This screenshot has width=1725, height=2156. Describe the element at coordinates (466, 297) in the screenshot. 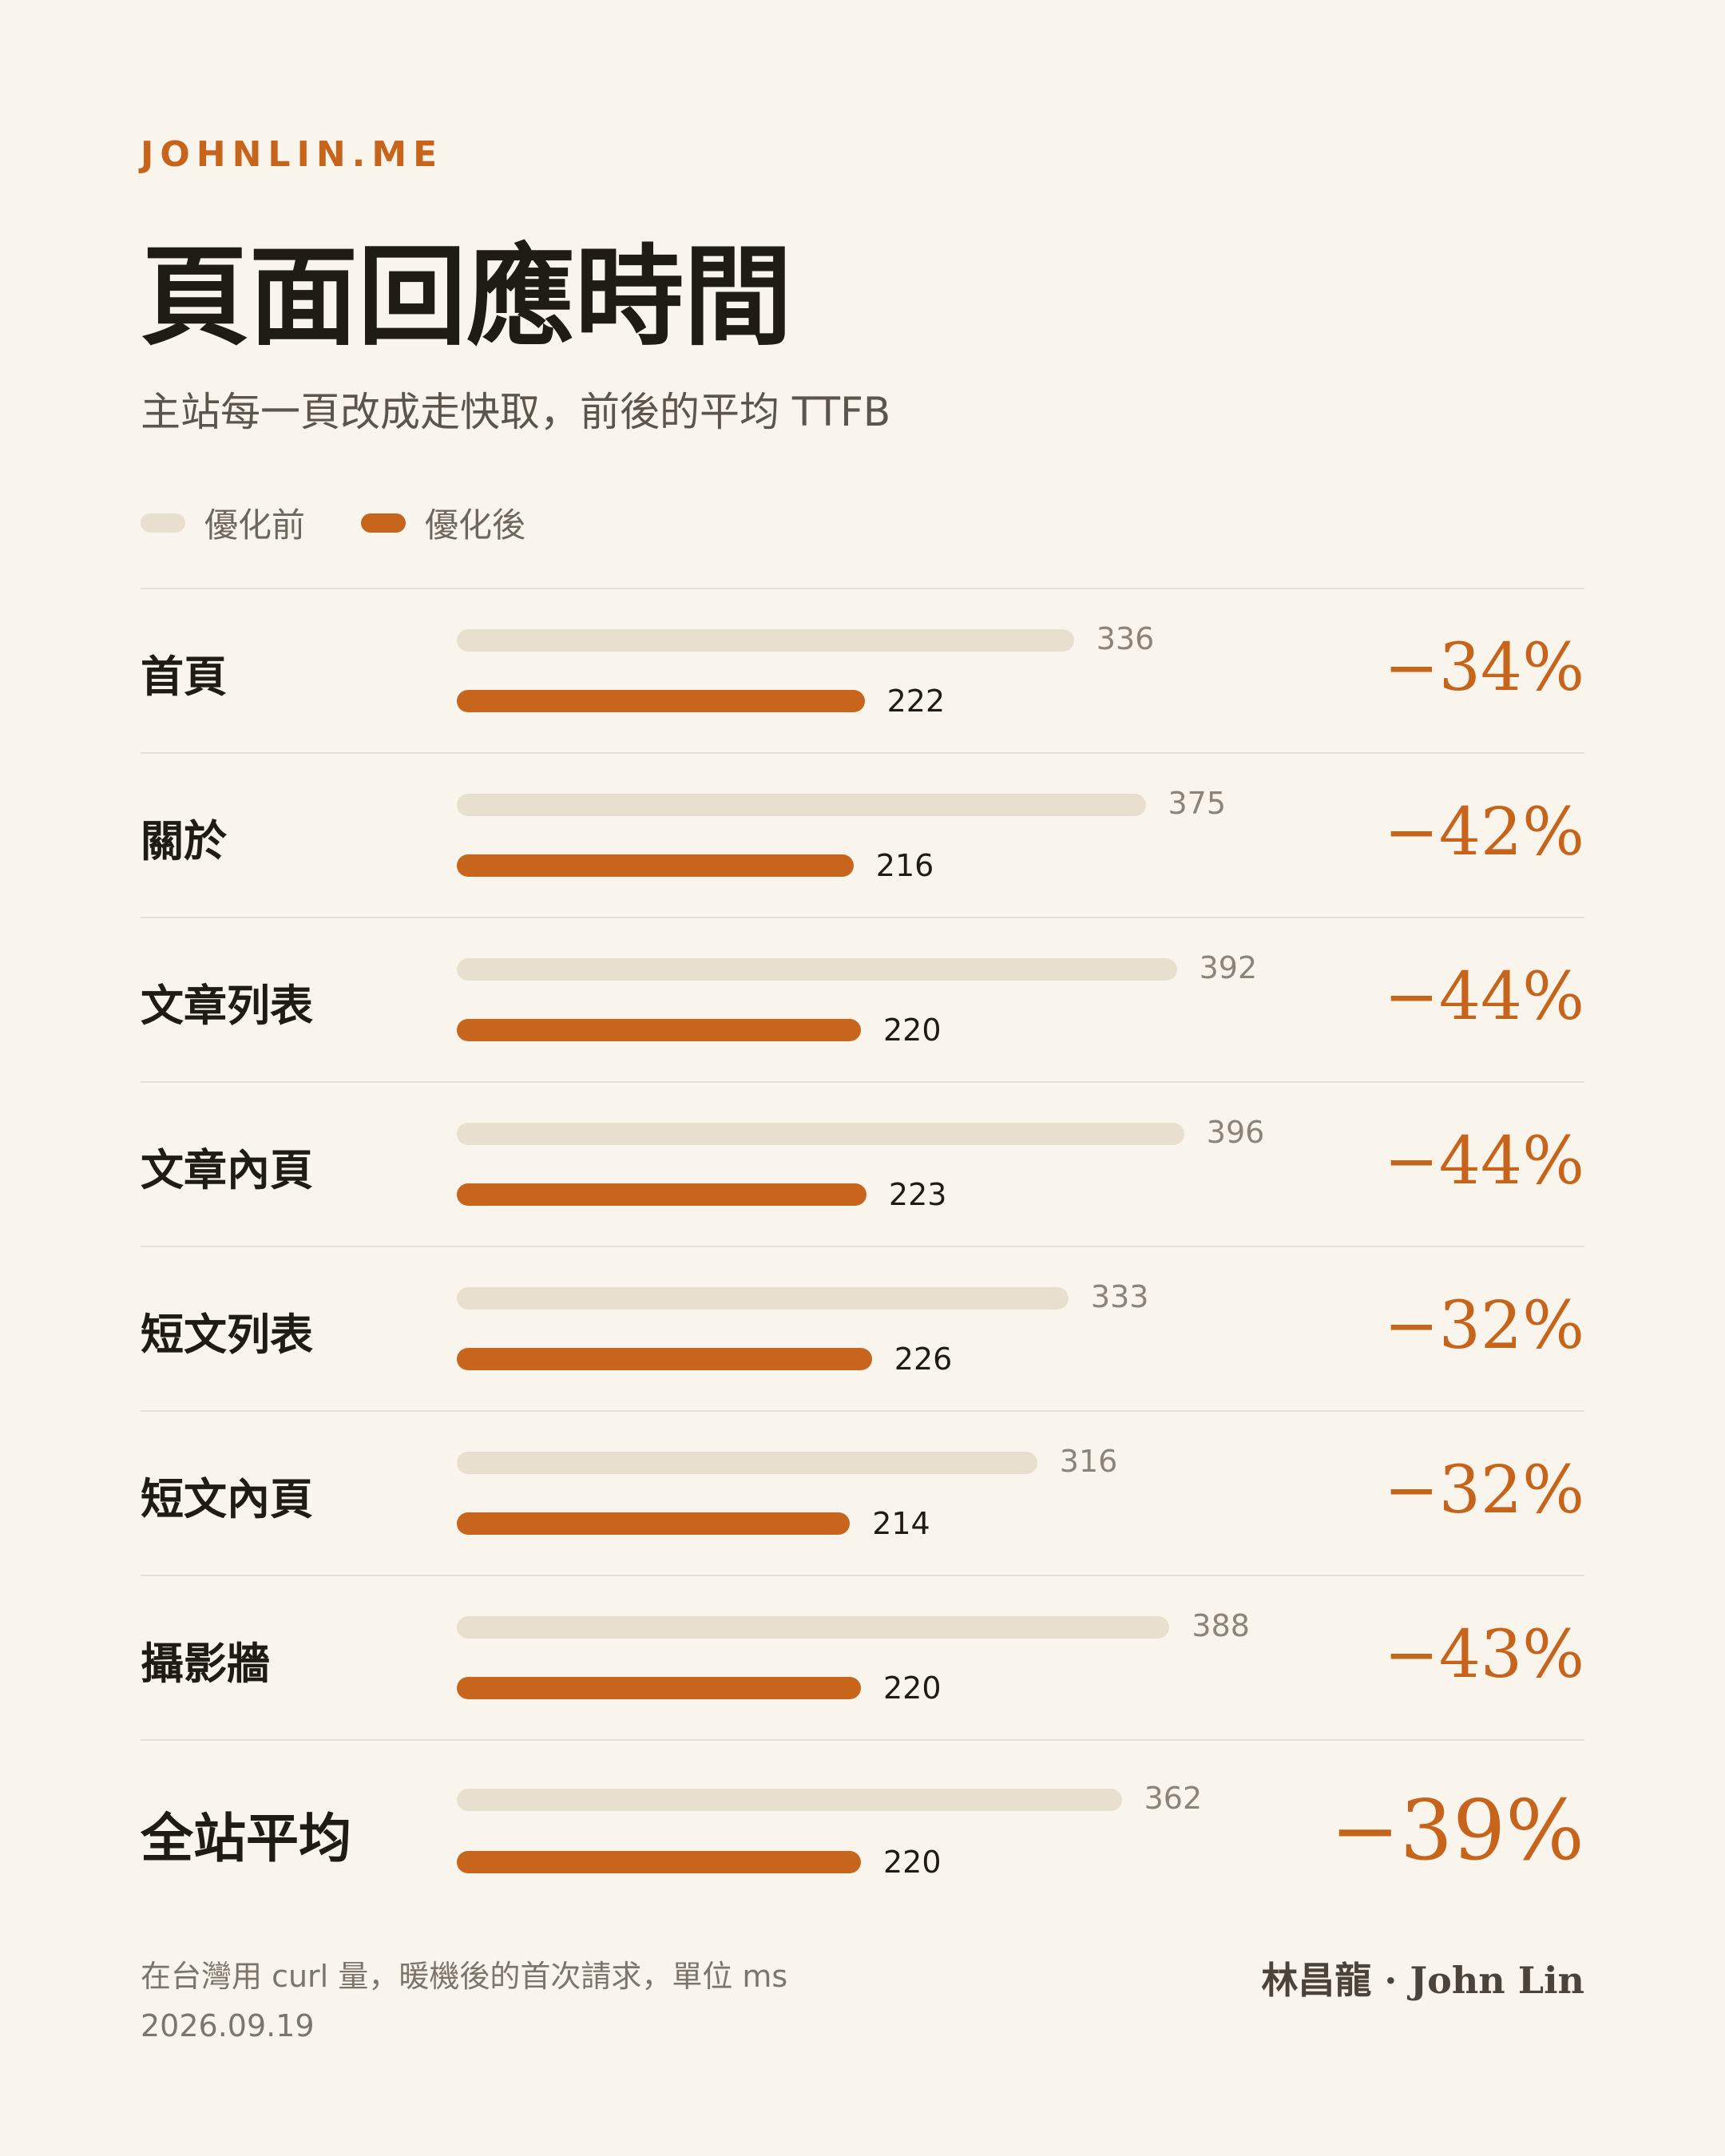

I see `chart-title: 頁面回應時間` at that location.